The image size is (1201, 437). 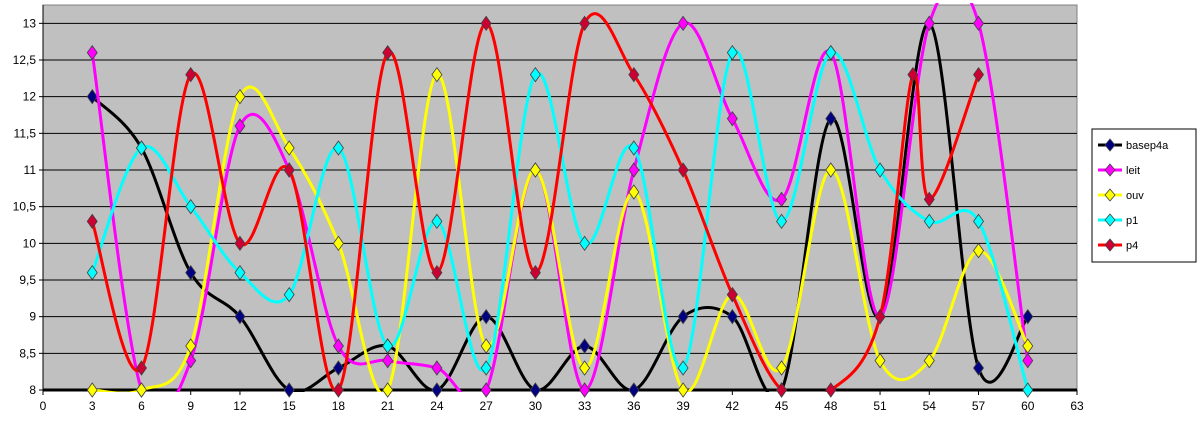 I want to click on legend-label: basep4a, so click(x=1147, y=146).